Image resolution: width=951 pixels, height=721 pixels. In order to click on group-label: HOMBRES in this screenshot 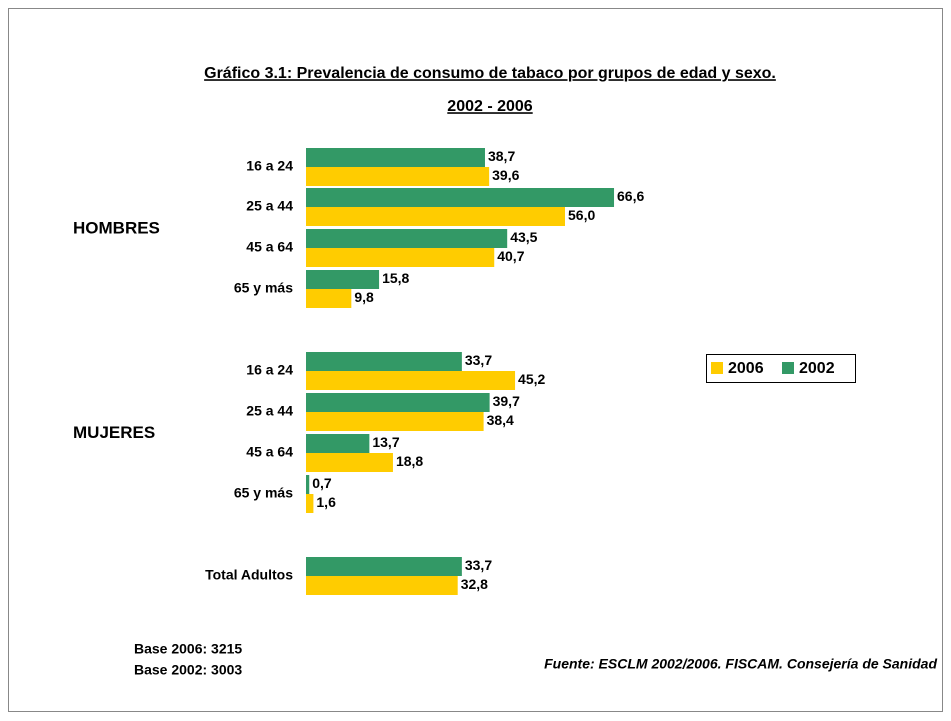, I will do `click(116, 227)`.